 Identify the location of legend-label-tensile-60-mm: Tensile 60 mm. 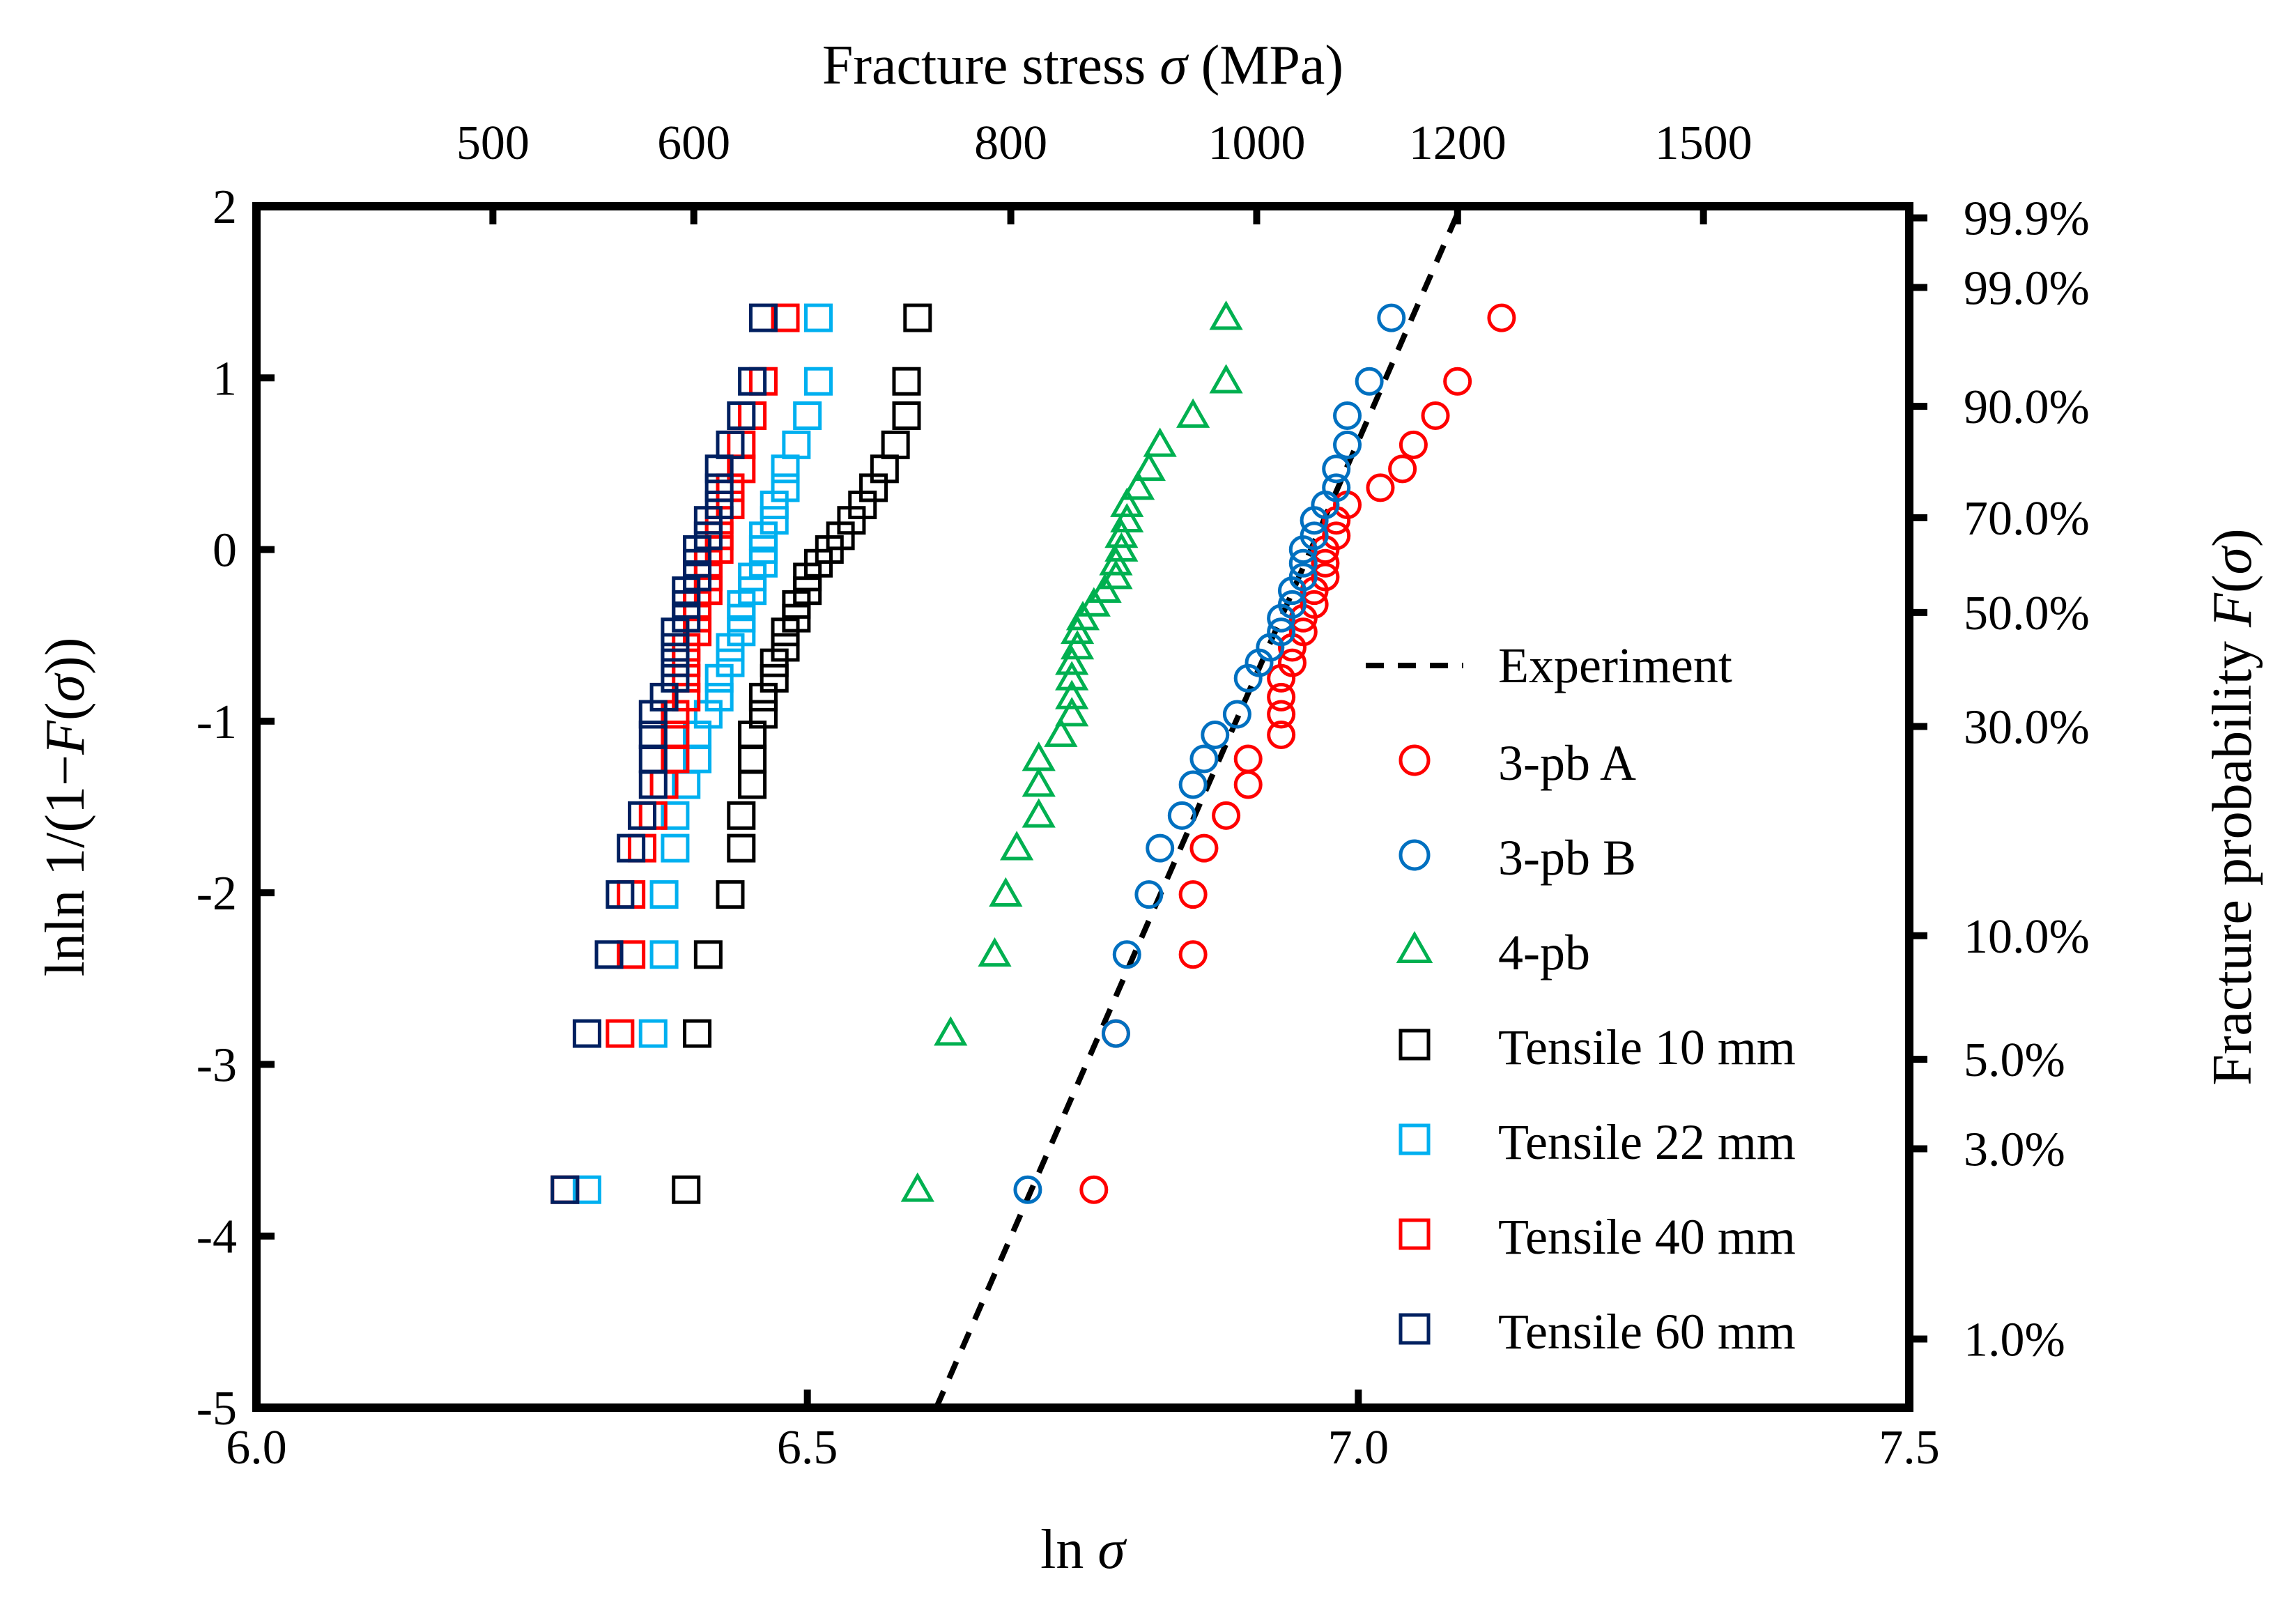
(1647, 1332).